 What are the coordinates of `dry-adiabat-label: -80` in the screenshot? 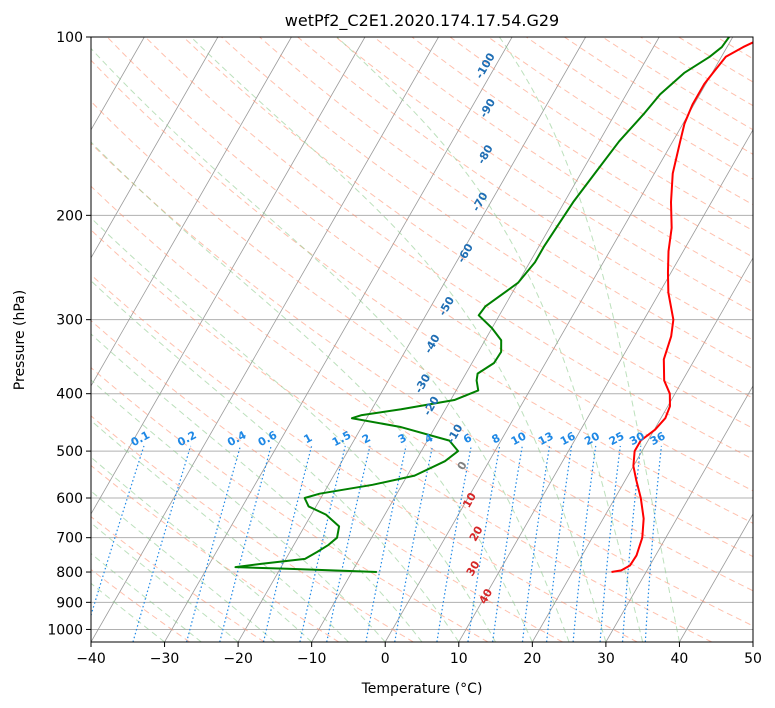 It's located at (485, 154).